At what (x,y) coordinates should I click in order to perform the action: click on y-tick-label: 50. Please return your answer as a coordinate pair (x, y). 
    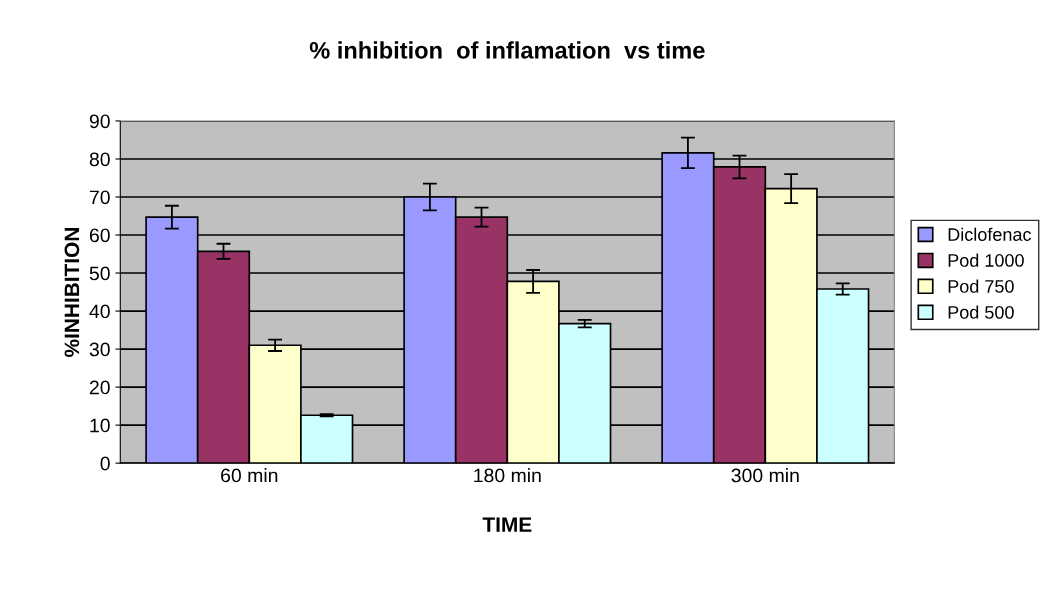
    Looking at the image, I should click on (99, 273).